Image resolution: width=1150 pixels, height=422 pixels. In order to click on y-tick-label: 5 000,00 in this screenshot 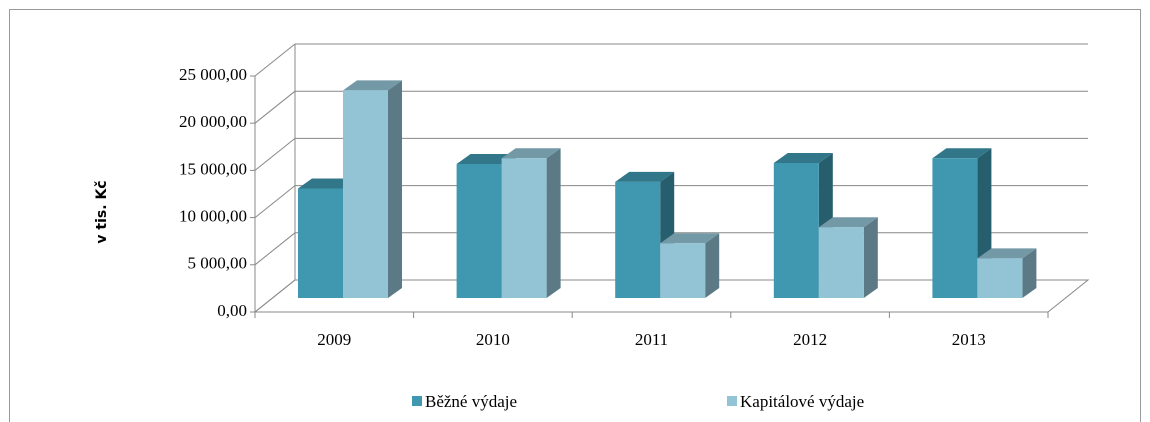, I will do `click(218, 263)`.